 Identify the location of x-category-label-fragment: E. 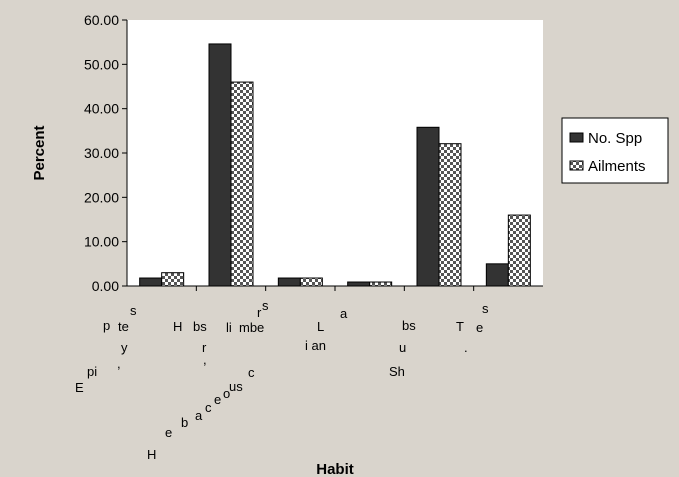
(79, 387).